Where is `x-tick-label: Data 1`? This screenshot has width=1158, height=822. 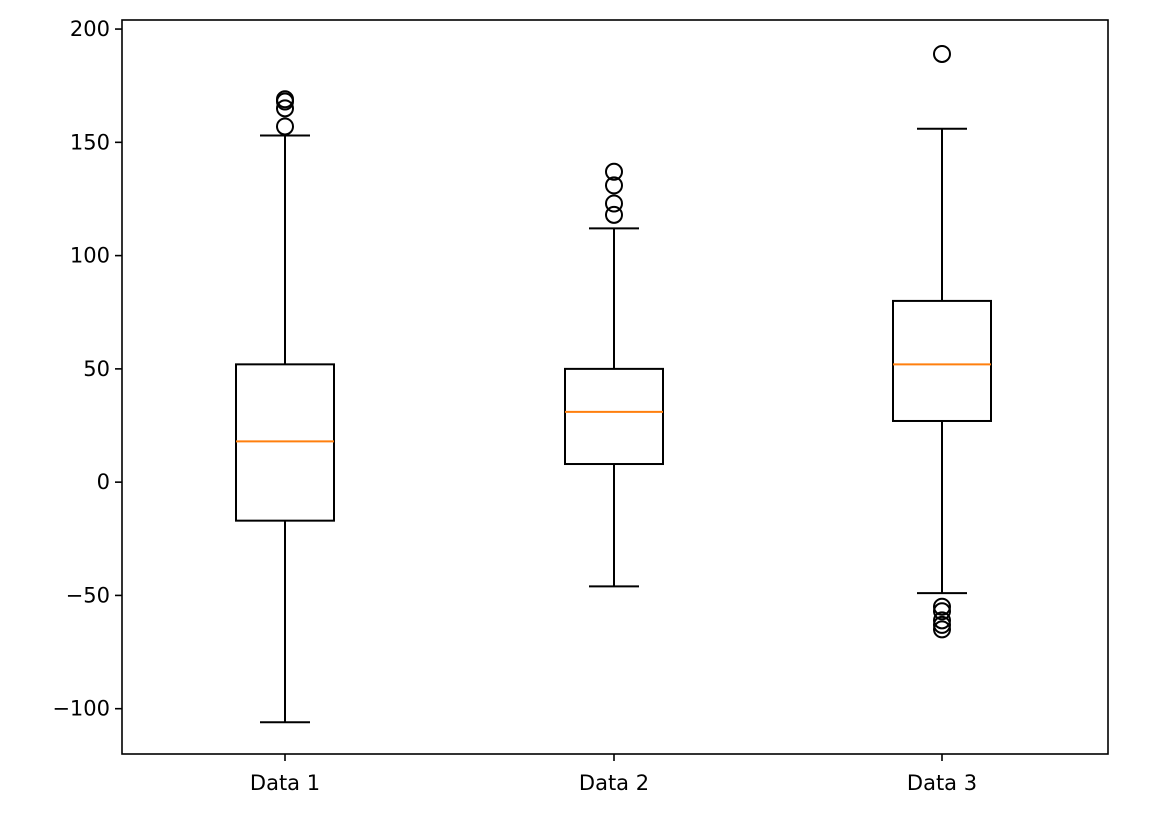 x-tick-label: Data 1 is located at coordinates (285, 783).